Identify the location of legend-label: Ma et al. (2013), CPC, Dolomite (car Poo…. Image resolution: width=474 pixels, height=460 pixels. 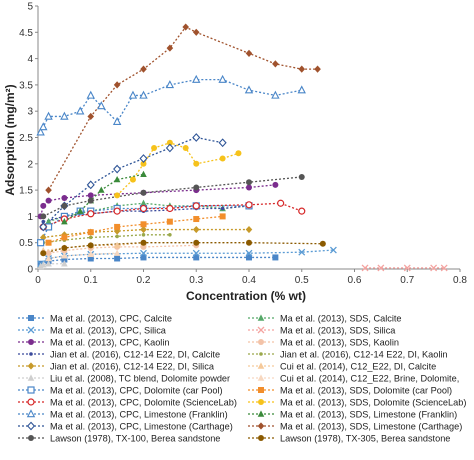
(136, 391).